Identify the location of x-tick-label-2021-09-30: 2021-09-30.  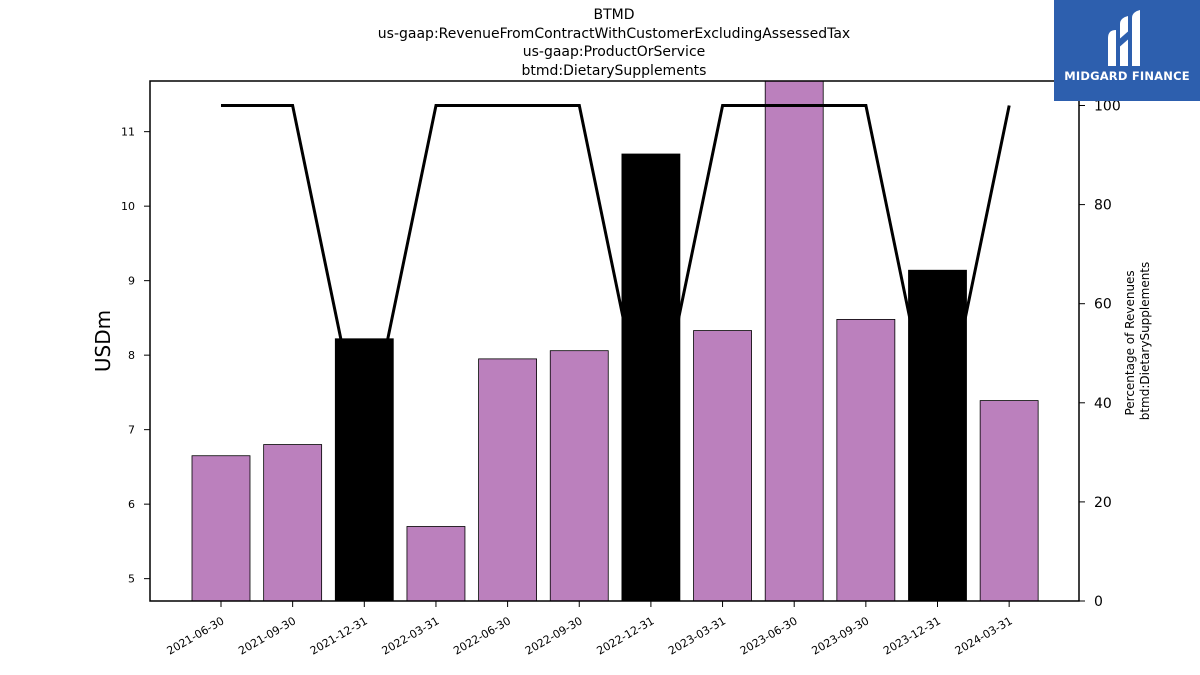
(267, 635).